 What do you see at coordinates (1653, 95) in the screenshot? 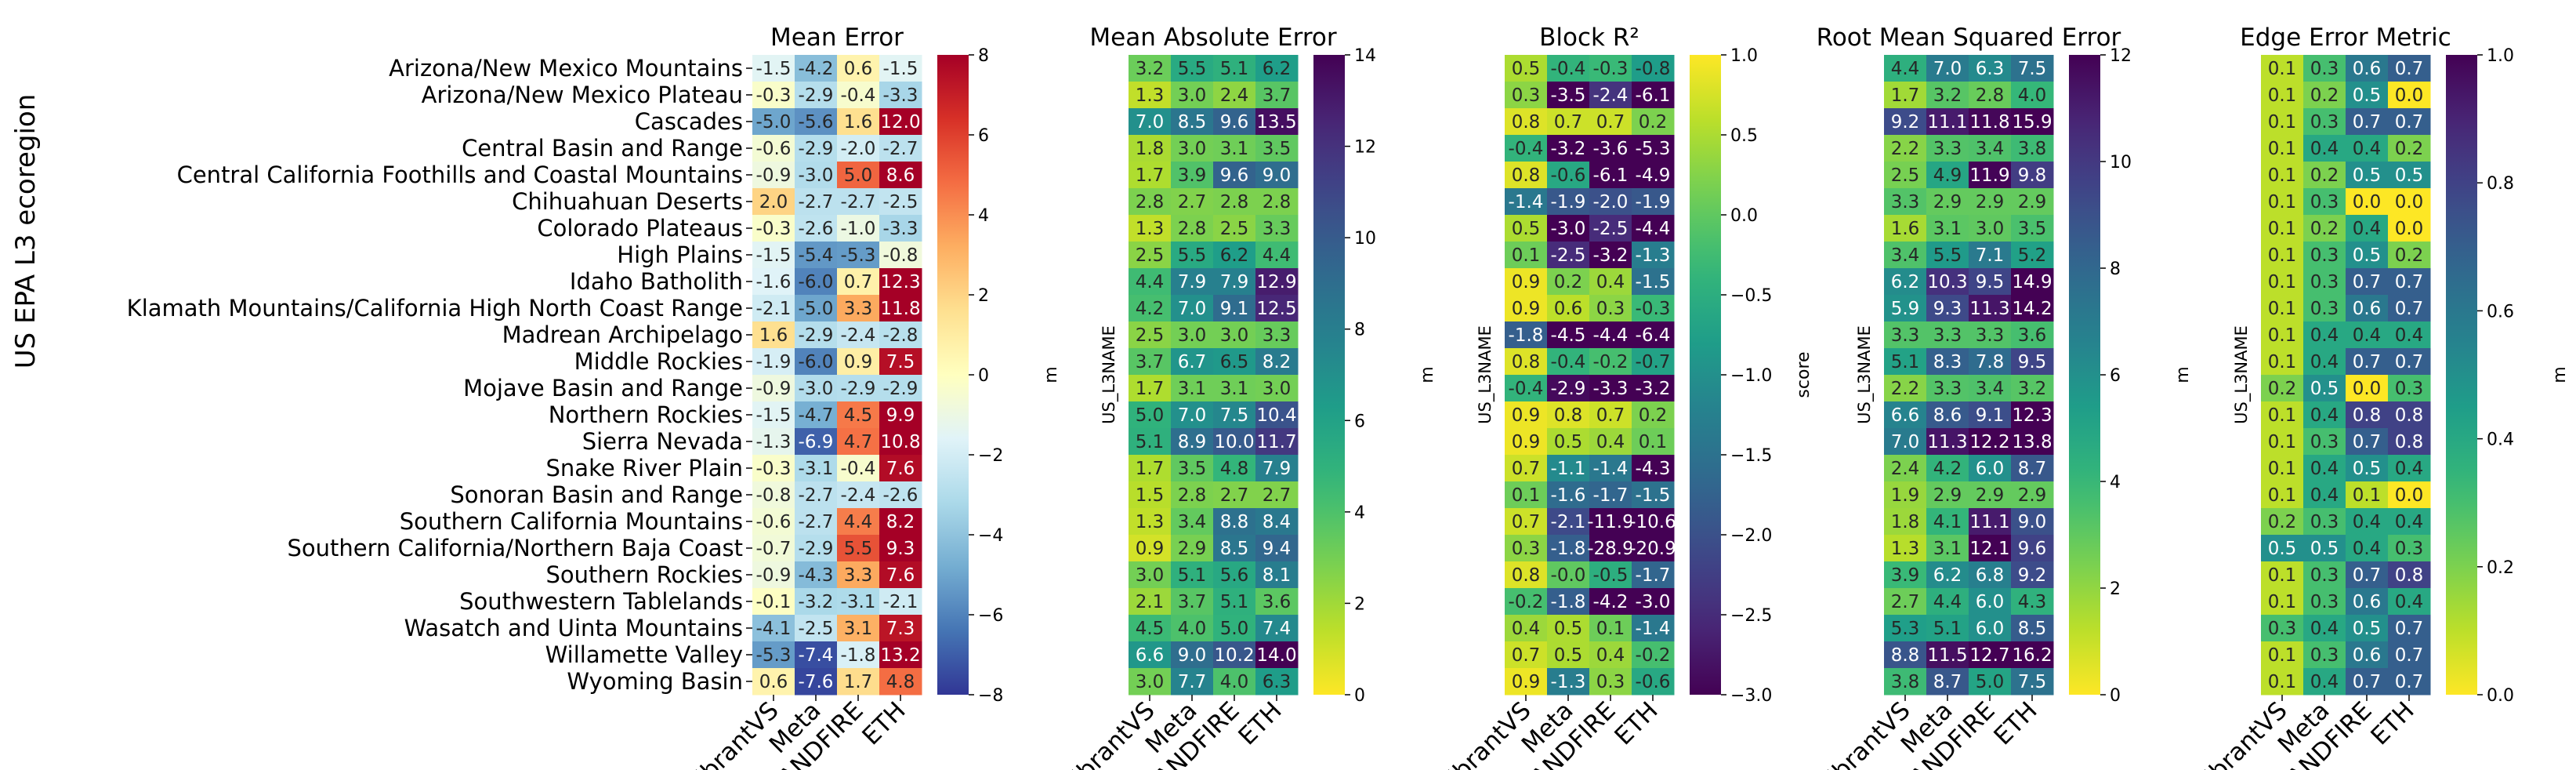
I see `cell-label: -6.1` at bounding box center [1653, 95].